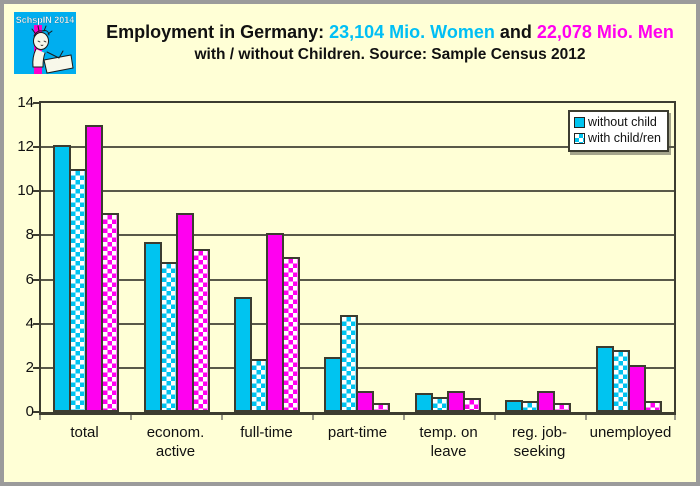  I want to click on title-prefix: Employment in Germany:, so click(218, 32).